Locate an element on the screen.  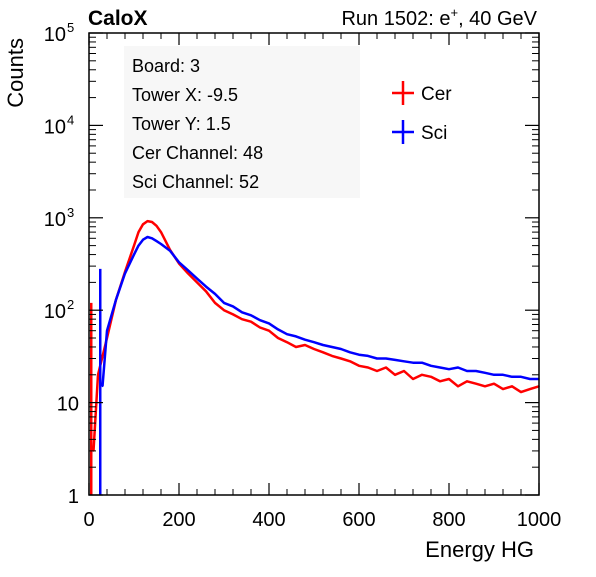
y-tick-exponent: 3 is located at coordinates (70, 212).